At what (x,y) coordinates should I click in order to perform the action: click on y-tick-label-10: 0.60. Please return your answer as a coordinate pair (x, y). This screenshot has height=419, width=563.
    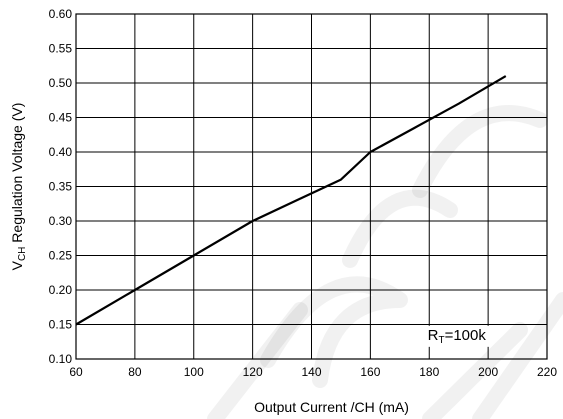
    Looking at the image, I should click on (61, 14).